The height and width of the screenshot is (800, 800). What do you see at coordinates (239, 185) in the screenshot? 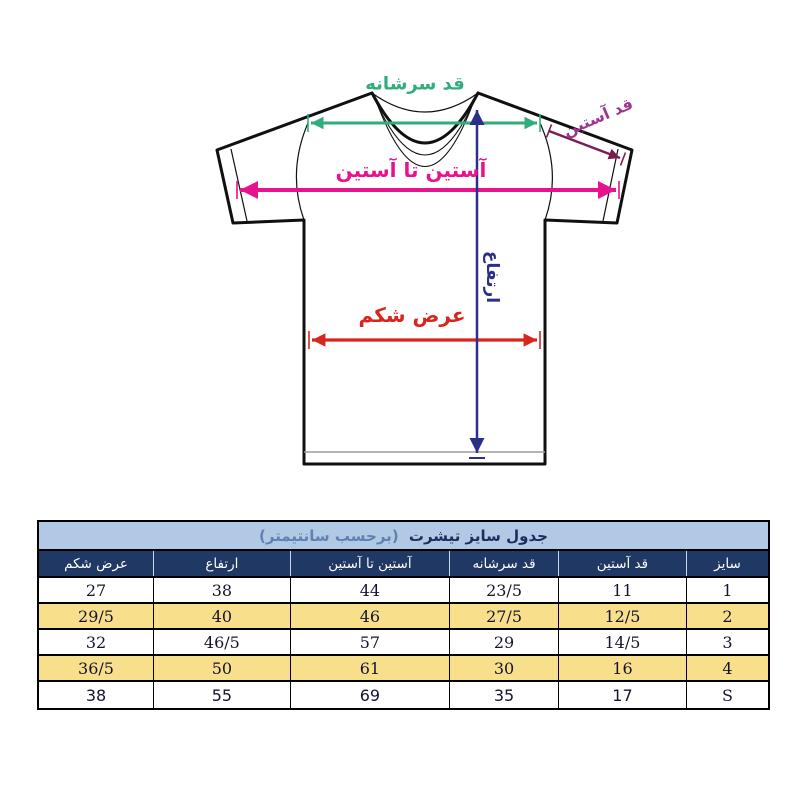
I see `left-cuff-seam` at bounding box center [239, 185].